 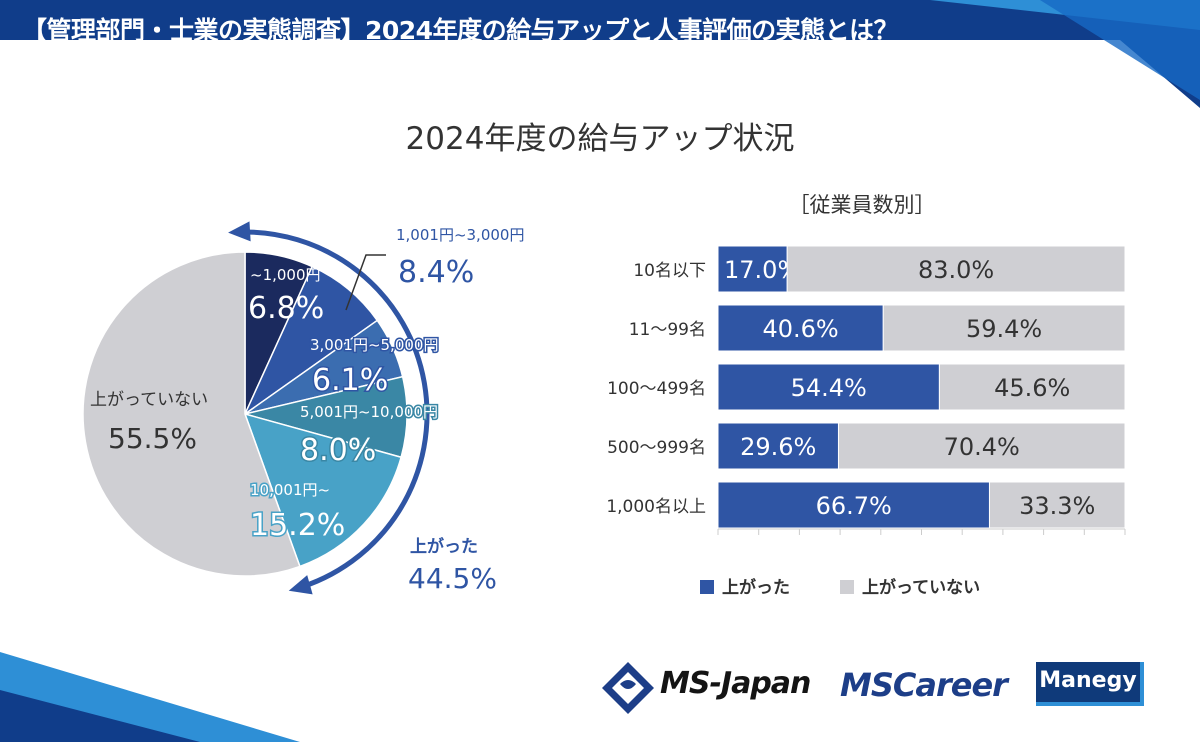 I want to click on pie-slice-value: 6.8%, so click(x=286, y=308).